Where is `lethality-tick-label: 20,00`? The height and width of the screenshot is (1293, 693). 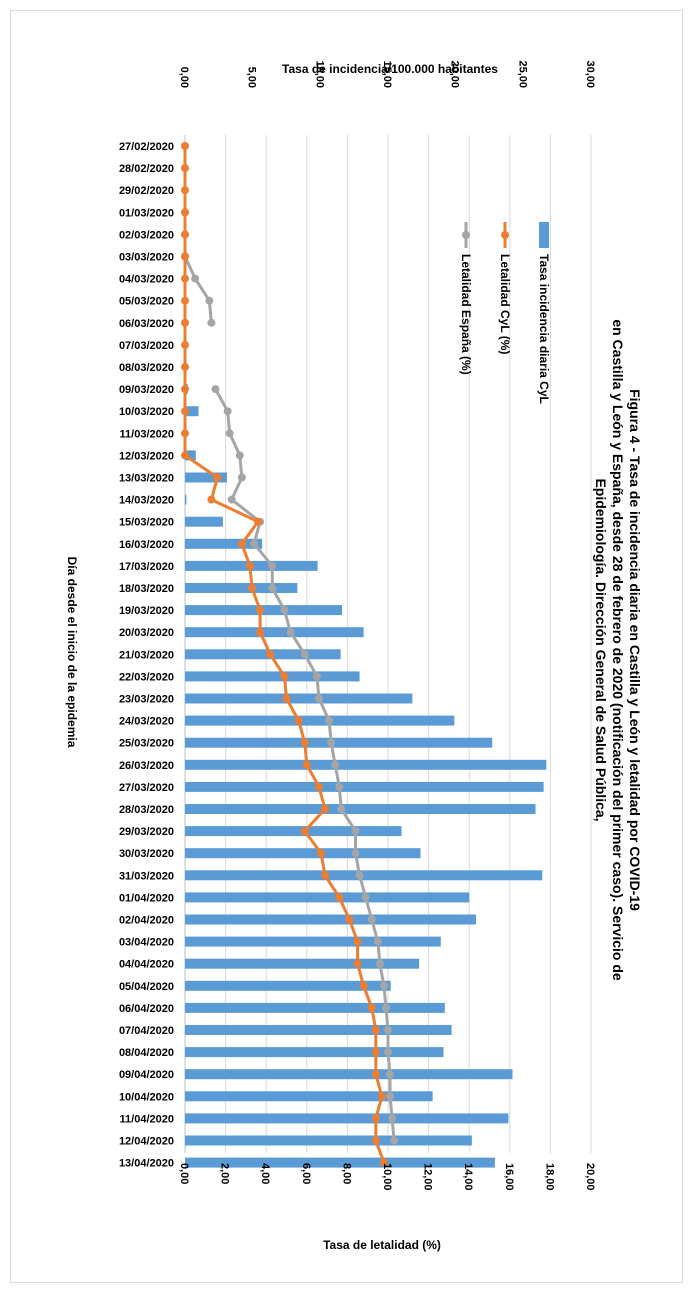 lethality-tick-label: 20,00 is located at coordinates (590, 1177).